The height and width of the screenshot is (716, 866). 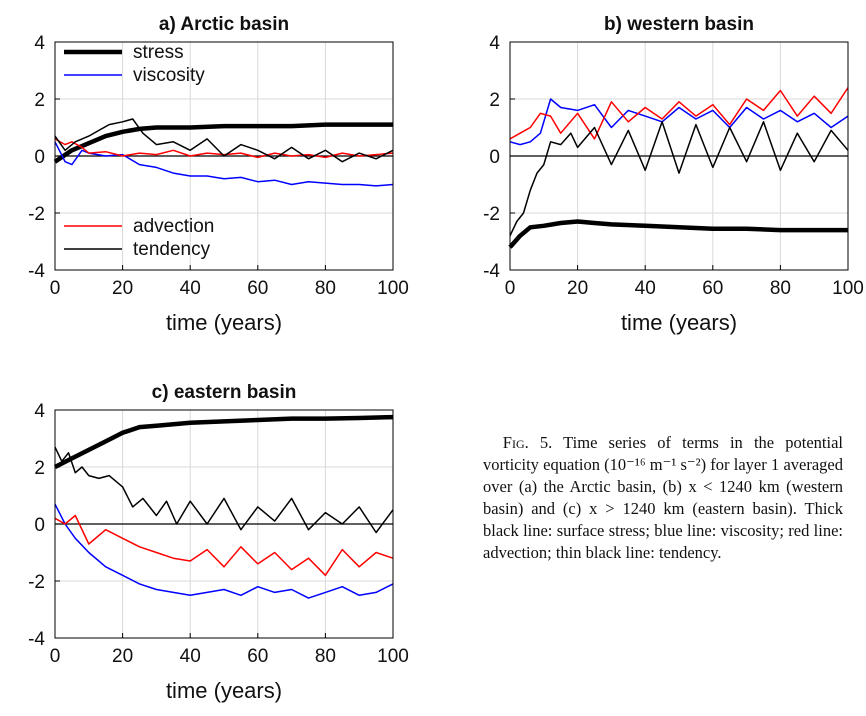 What do you see at coordinates (173, 226) in the screenshot?
I see `legend-label-advection: advection` at bounding box center [173, 226].